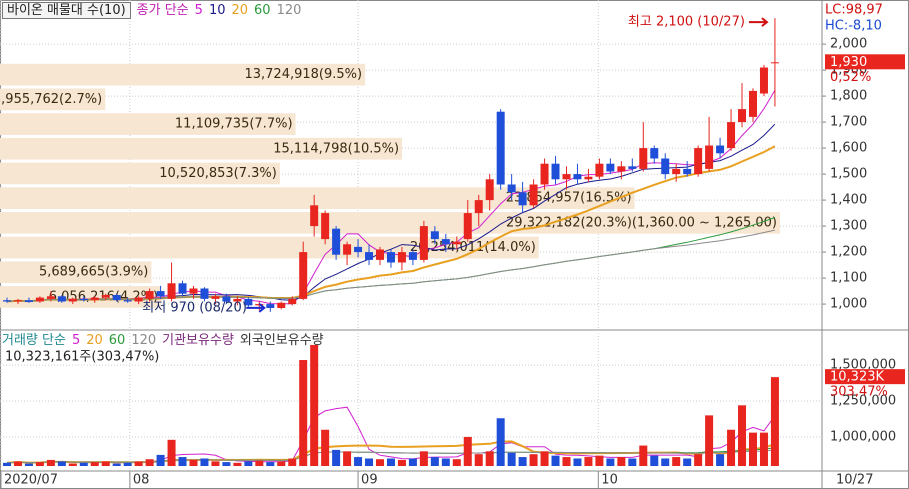 This screenshot has height=489, width=909. What do you see at coordinates (848, 96) in the screenshot?
I see `y-tick-label: 1,800` at bounding box center [848, 96].